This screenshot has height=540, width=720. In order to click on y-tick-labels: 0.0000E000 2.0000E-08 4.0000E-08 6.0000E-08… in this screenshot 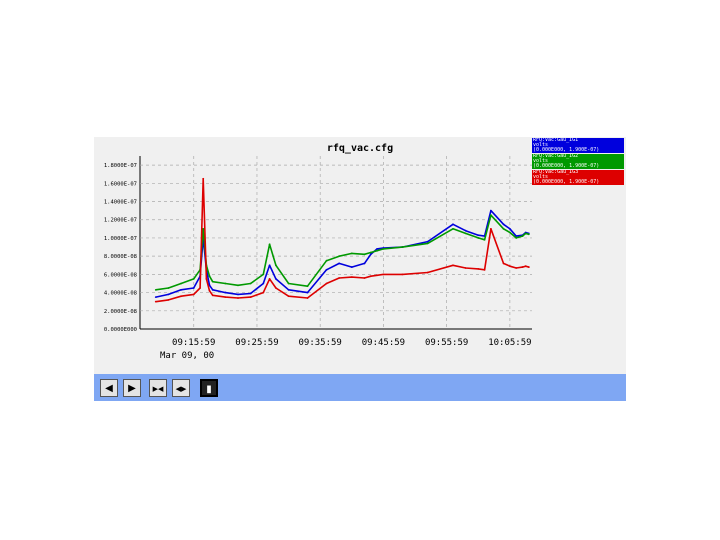, I will do `click(120, 248)`.